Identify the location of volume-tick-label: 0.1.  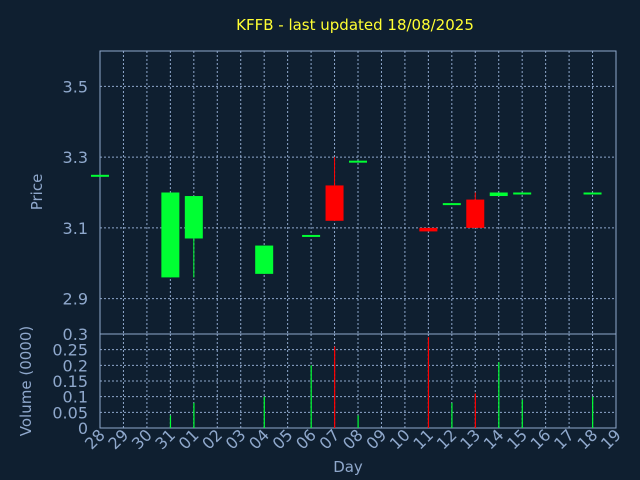
(75, 397).